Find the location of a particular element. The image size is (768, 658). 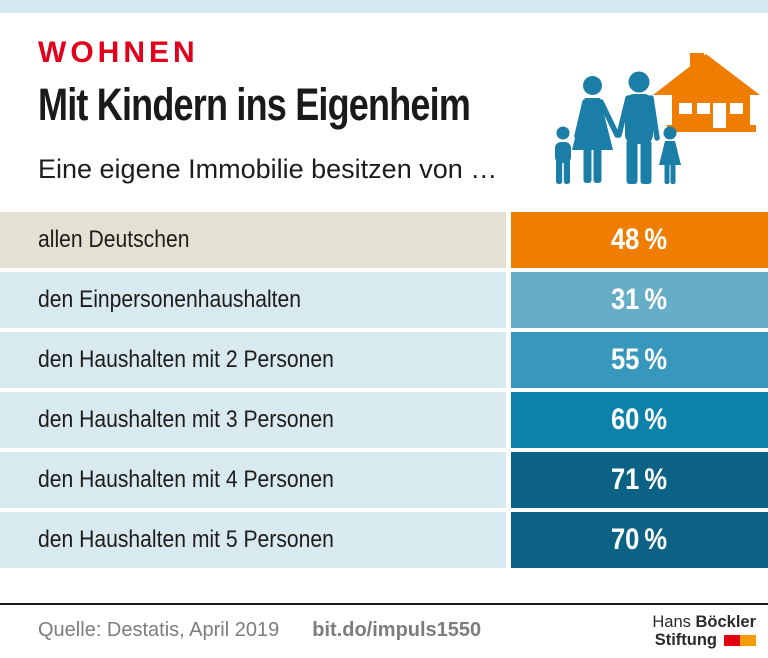

page-title: Mit Kindern ins Eigenheim is located at coordinates (254, 104).